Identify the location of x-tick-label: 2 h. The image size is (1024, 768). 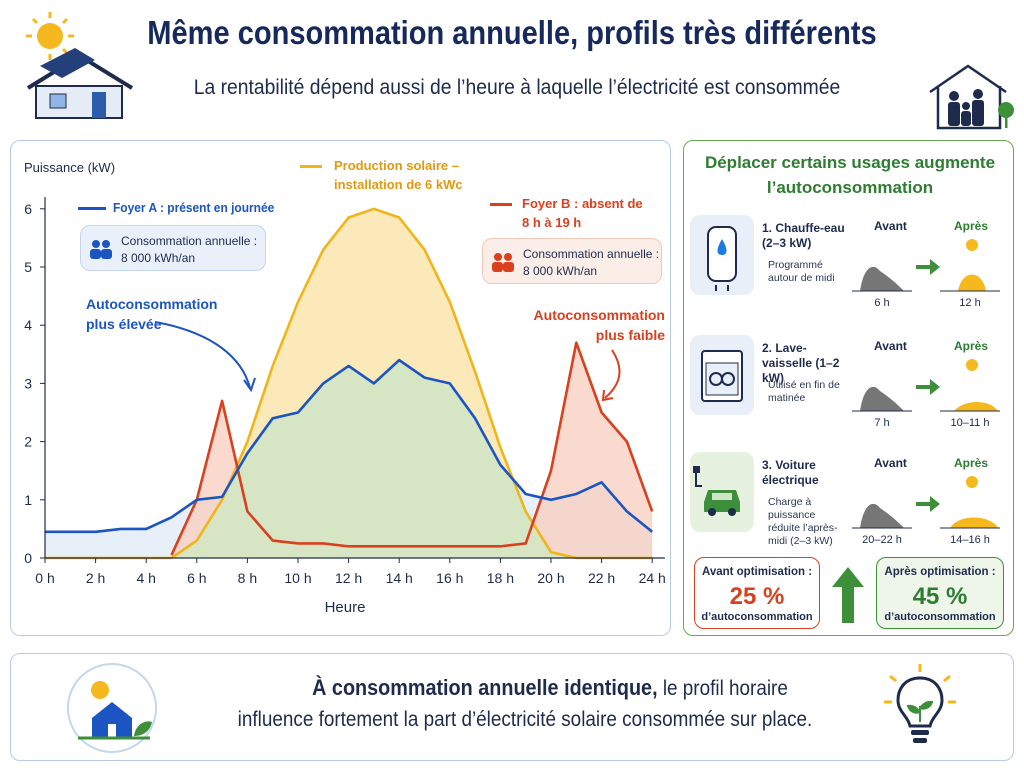
(95, 578).